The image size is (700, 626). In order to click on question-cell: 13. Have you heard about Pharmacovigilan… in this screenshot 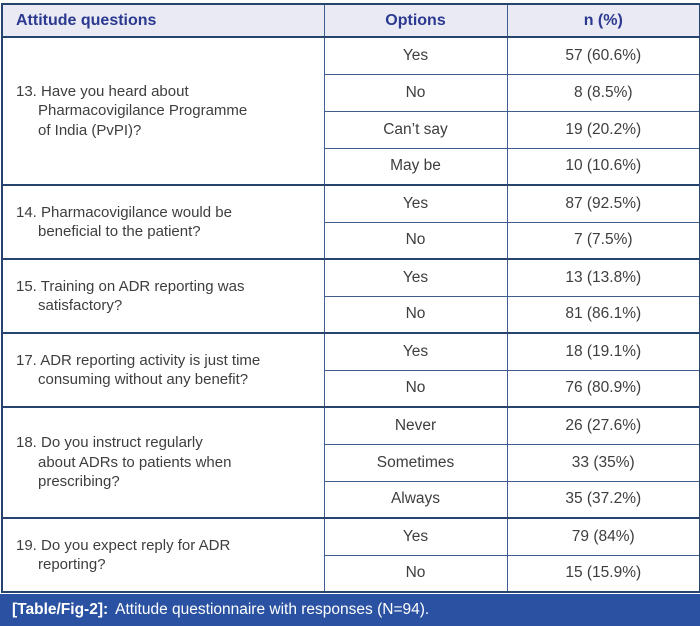, I will do `click(163, 111)`.